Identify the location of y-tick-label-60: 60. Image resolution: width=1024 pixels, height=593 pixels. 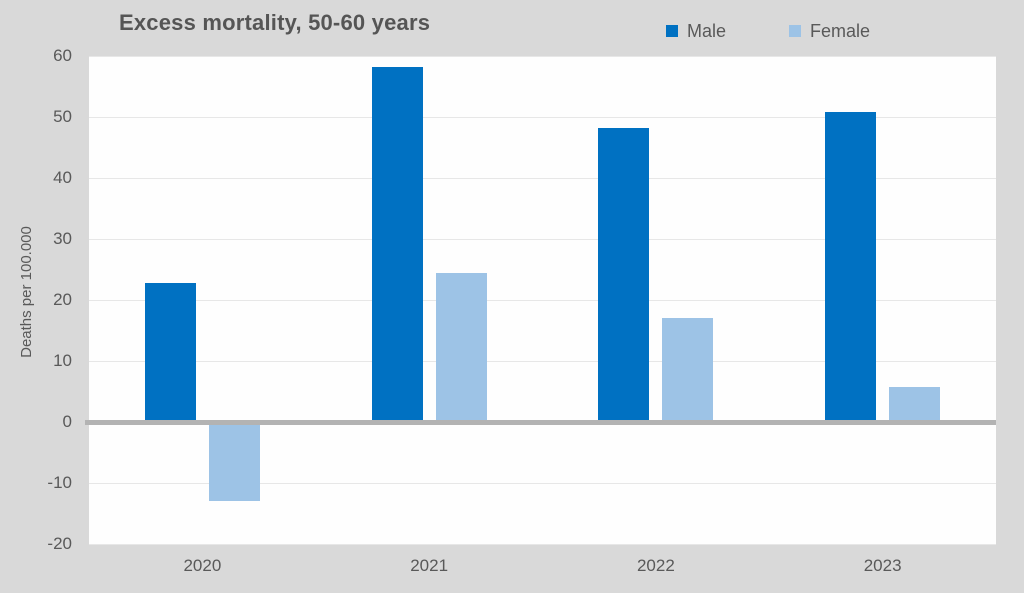
(62, 55).